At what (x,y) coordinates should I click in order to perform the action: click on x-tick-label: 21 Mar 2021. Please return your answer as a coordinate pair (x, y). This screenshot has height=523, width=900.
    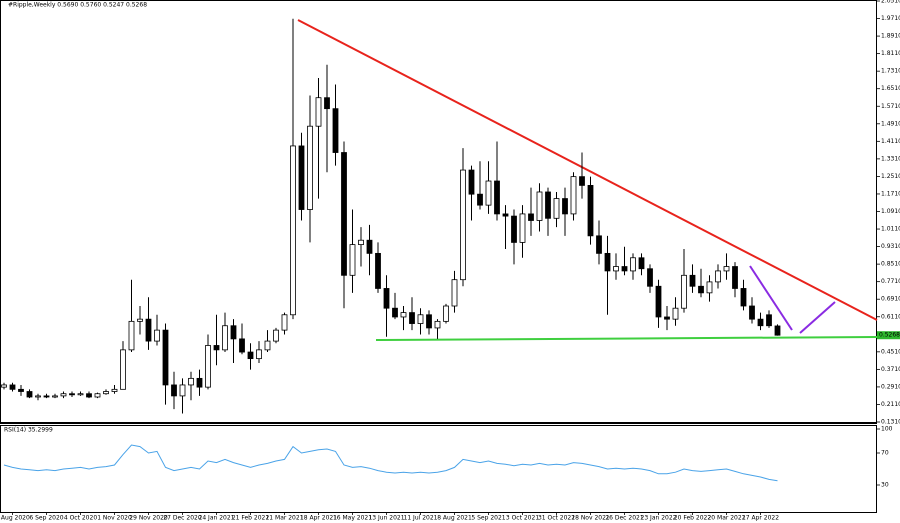
    Looking at the image, I should click on (284, 518).